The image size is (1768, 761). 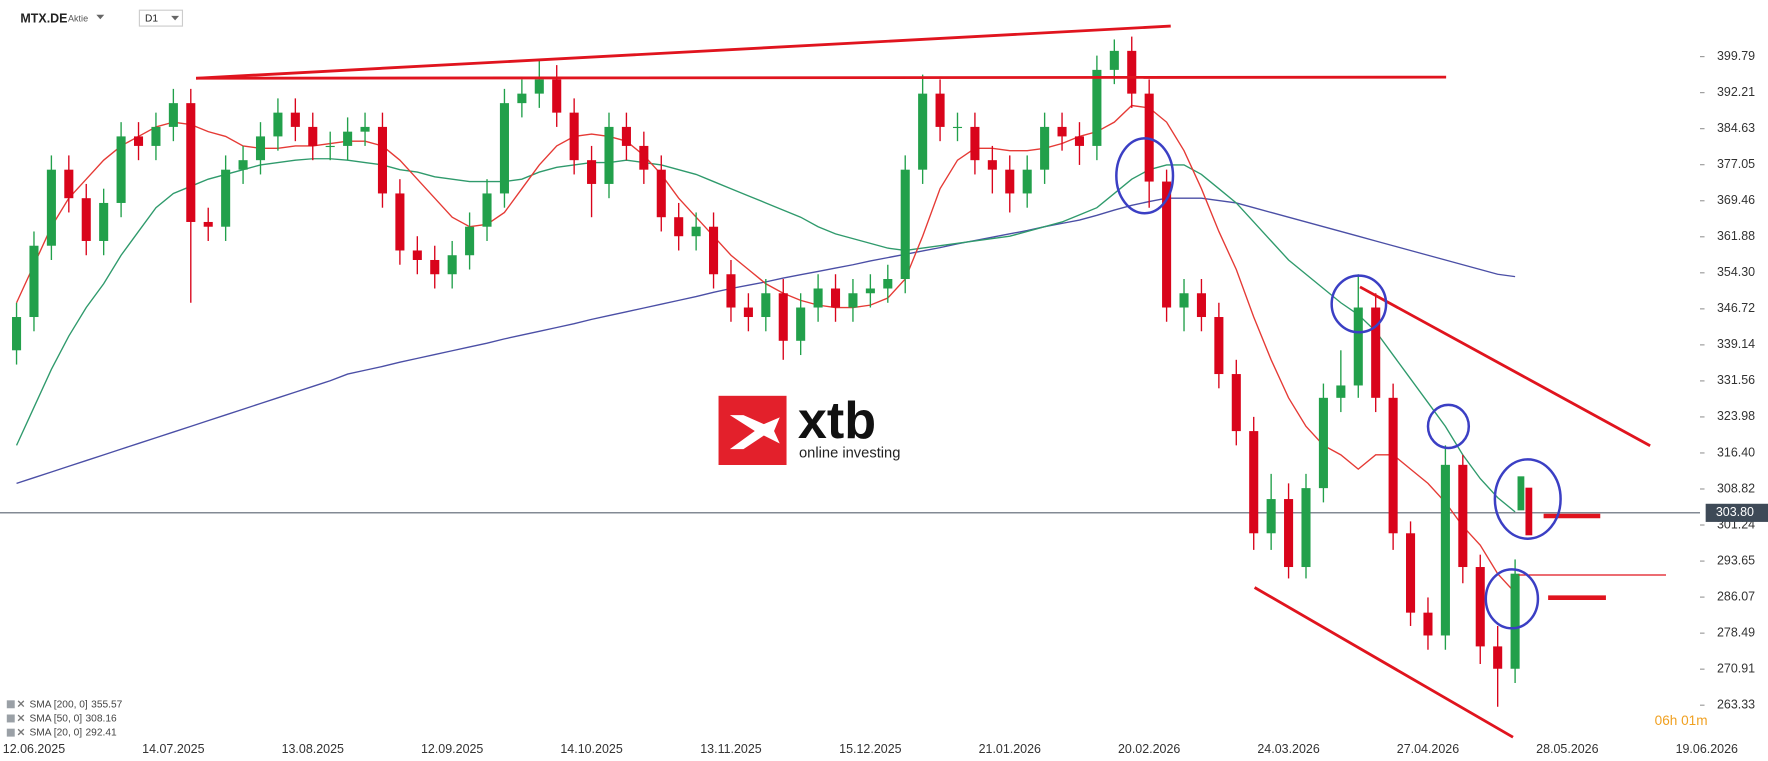 I want to click on channel-lower, so click(x=1383, y=662).